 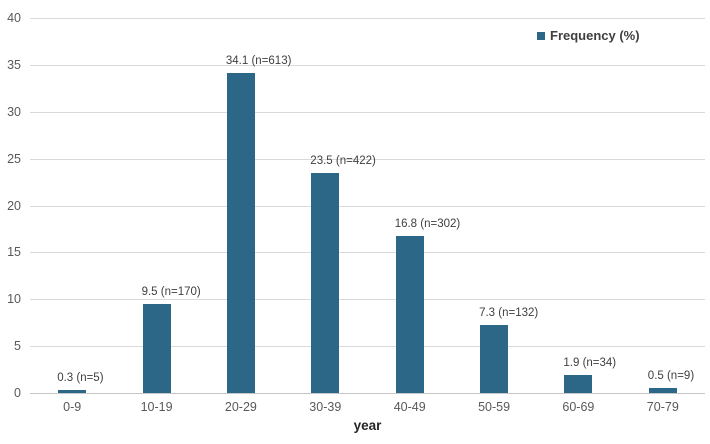 What do you see at coordinates (409, 407) in the screenshot?
I see `x-tick-label: 40-49` at bounding box center [409, 407].